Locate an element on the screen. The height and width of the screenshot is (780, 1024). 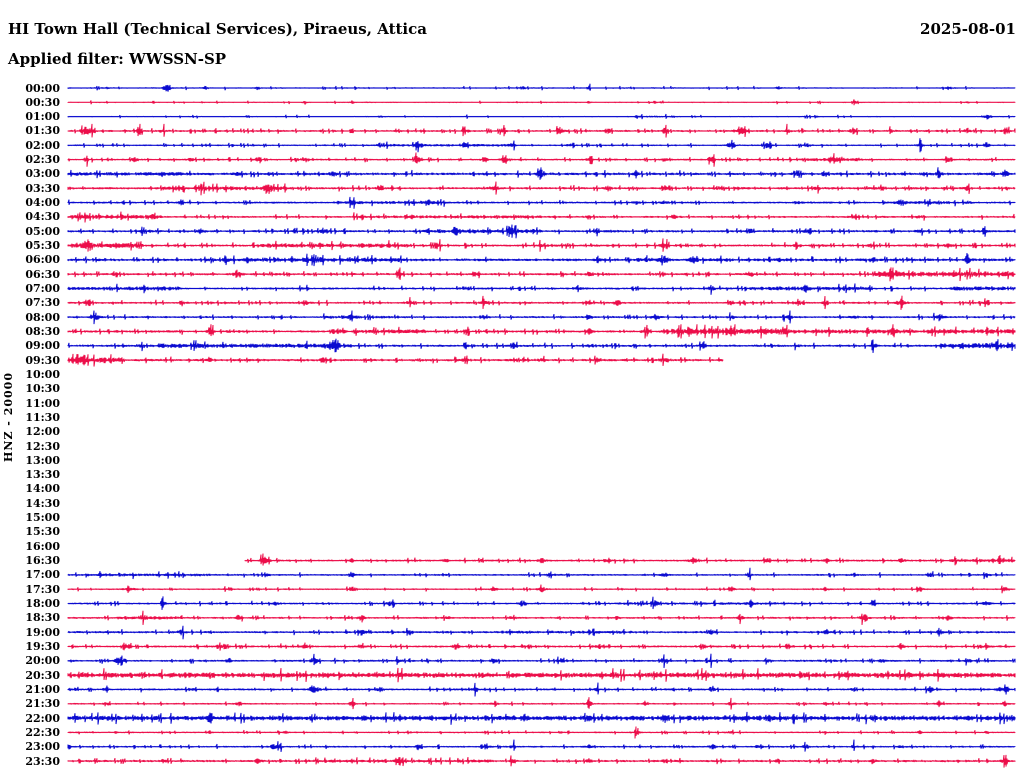
time-label: 08:30 is located at coordinates (42, 331).